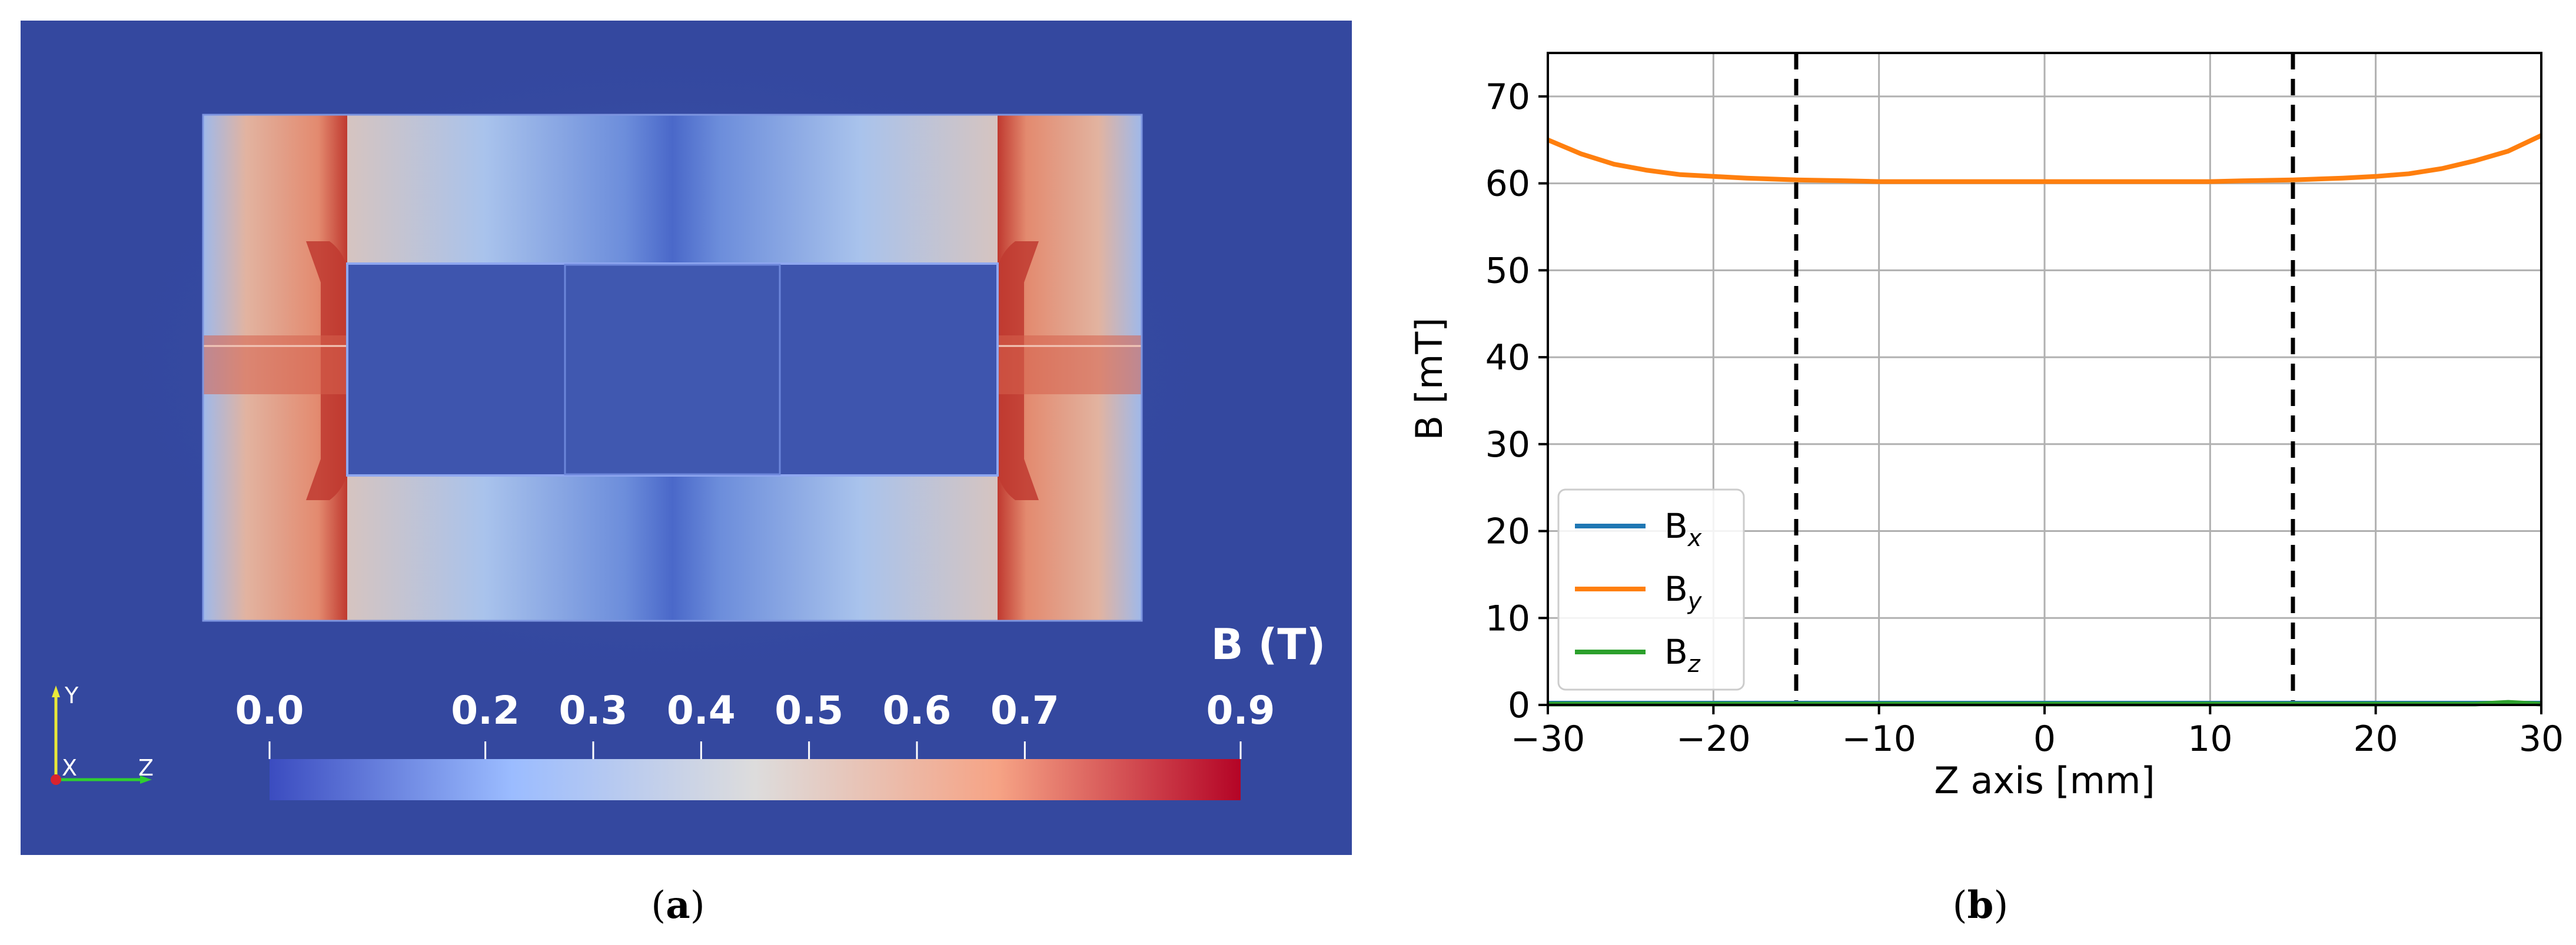  Describe the element at coordinates (1516, 401) in the screenshot. I see `y-axis-ticks: 0 10 20 30 40 50 60 70` at that location.